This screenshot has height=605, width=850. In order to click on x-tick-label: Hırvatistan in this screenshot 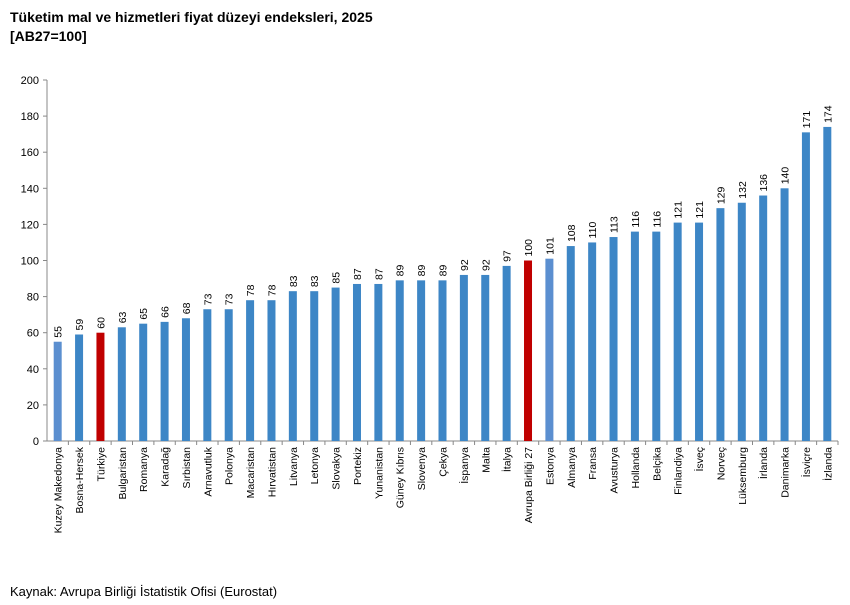, I will do `click(272, 472)`.